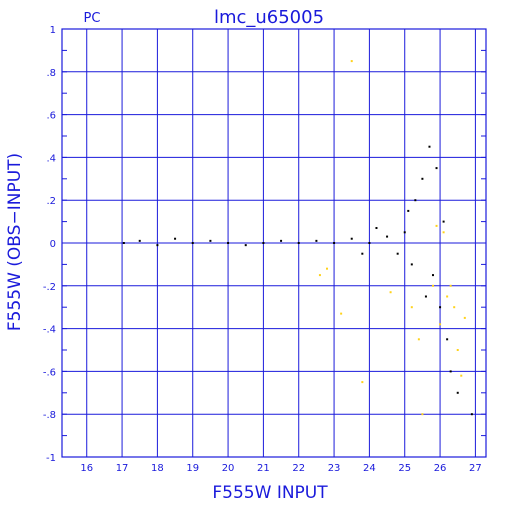 The image size is (512, 512). Describe the element at coordinates (51, 73) in the screenshot. I see `y-tick-label: .8` at that location.